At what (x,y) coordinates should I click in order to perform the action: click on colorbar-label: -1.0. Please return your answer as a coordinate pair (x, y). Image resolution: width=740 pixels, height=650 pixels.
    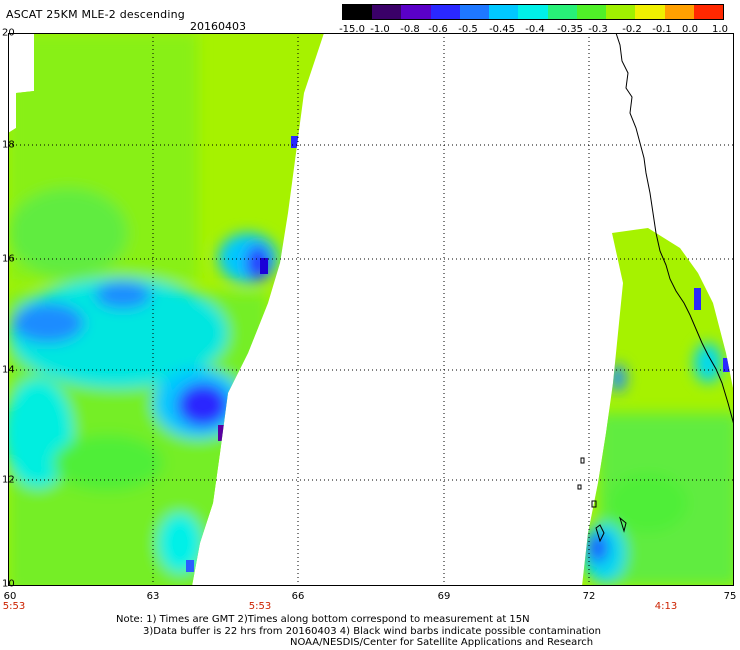
    Looking at the image, I should click on (380, 29).